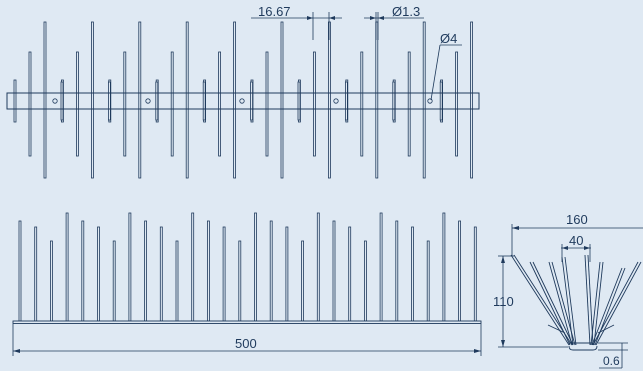 The width and height of the screenshot is (643, 371). I want to click on width-dimension, so click(577, 240).